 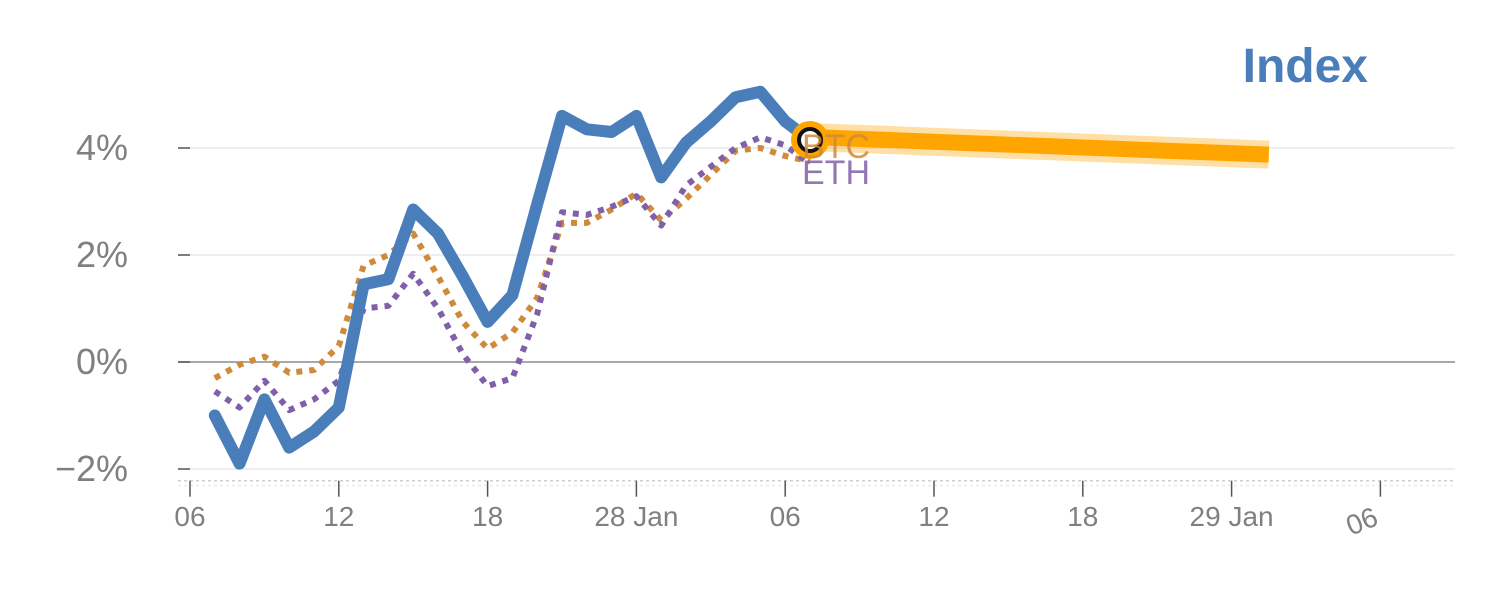 I want to click on y-tick-label: 2%, so click(x=102, y=254).